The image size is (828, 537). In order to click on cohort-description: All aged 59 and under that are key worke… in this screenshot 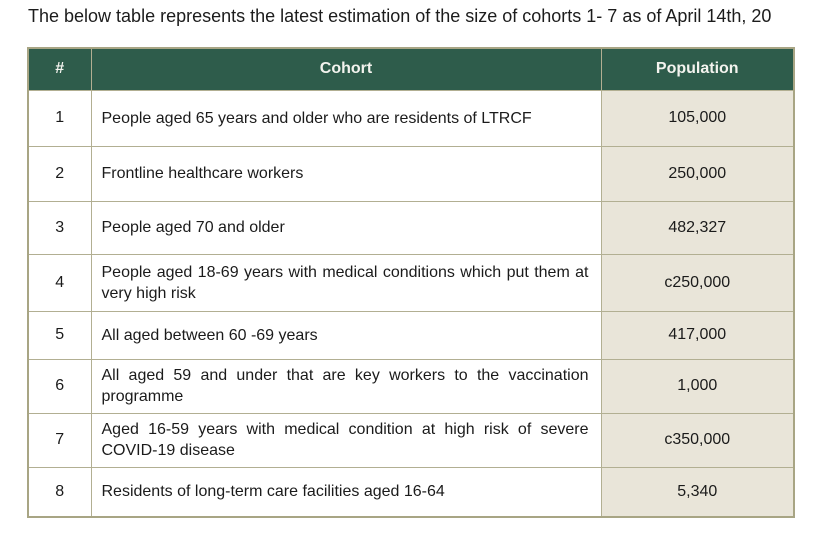, I will do `click(346, 386)`.